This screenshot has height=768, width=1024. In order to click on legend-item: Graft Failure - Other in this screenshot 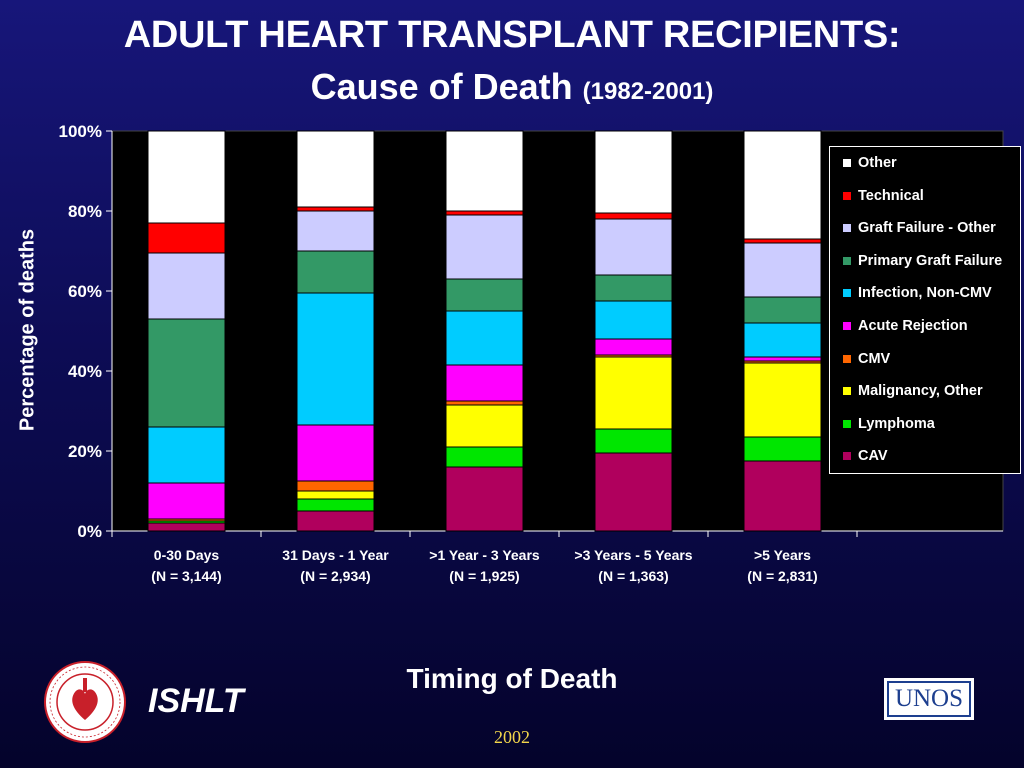, I will do `click(919, 228)`.